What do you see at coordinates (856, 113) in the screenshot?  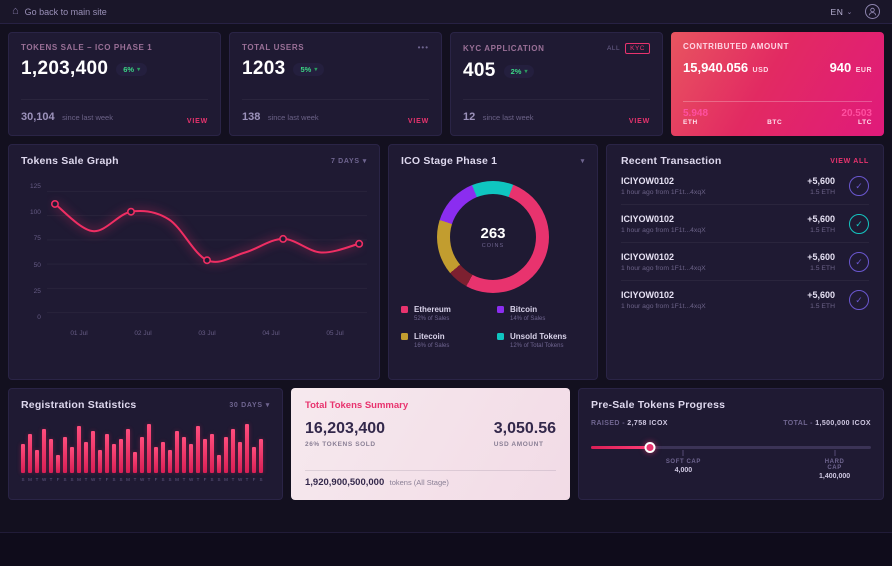 I see `ltc-value: 20.503` at bounding box center [856, 113].